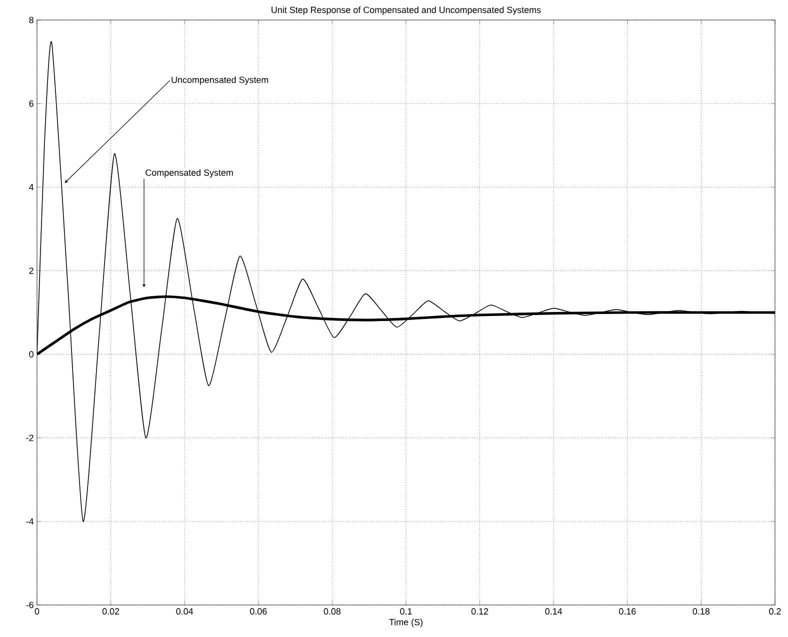  Describe the element at coordinates (258, 611) in the screenshot. I see `x-tick-label: 0.06` at that location.